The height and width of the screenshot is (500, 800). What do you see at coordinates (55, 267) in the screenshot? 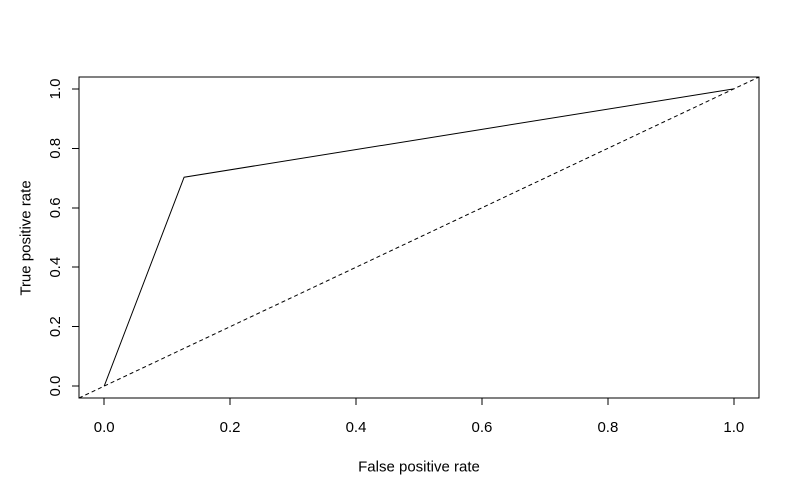
I see `y-axis-tick-label: 0.4` at bounding box center [55, 267].